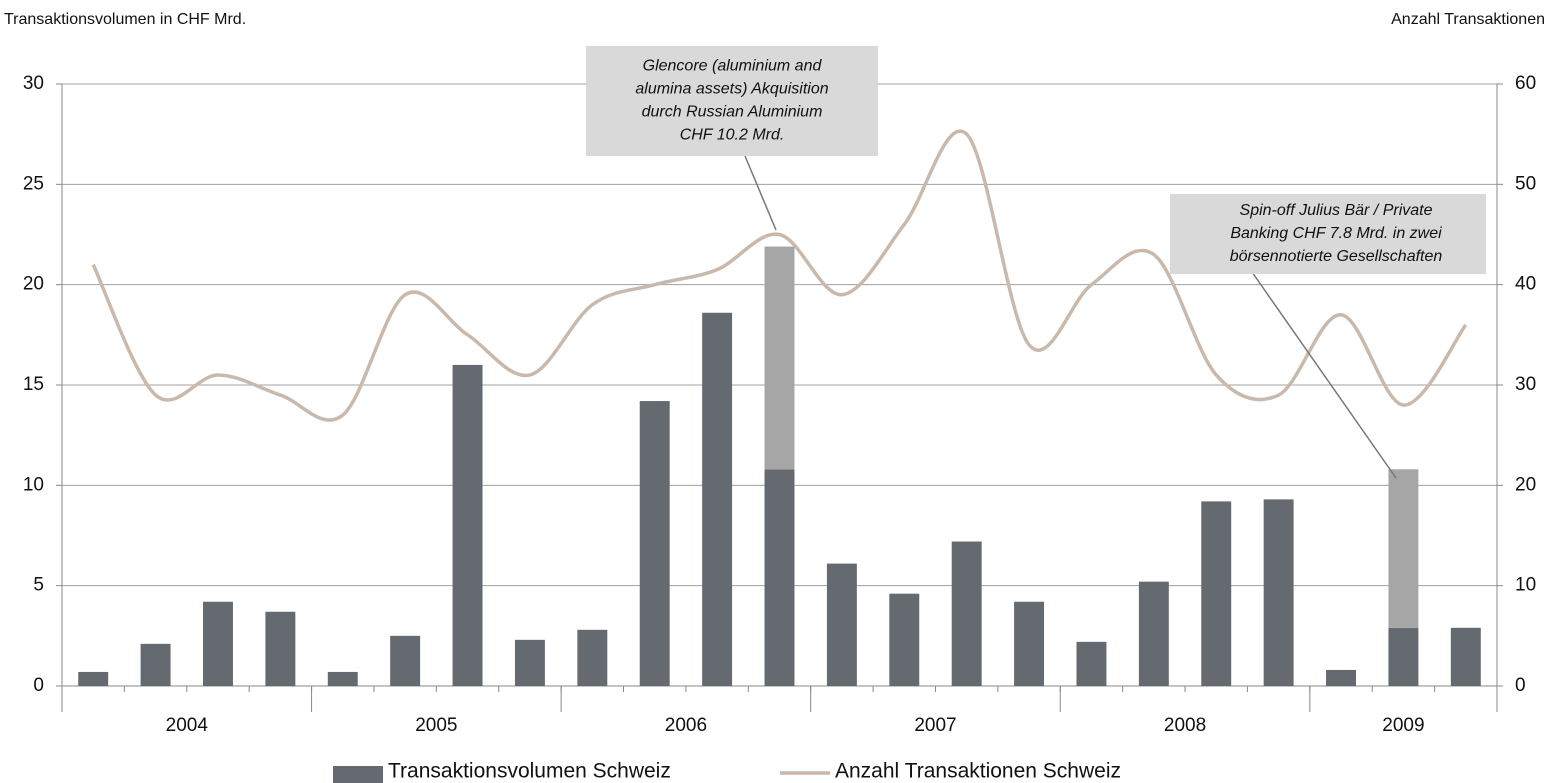  What do you see at coordinates (731, 89) in the screenshot?
I see `annotation-text: alumina assets) Akquisition` at bounding box center [731, 89].